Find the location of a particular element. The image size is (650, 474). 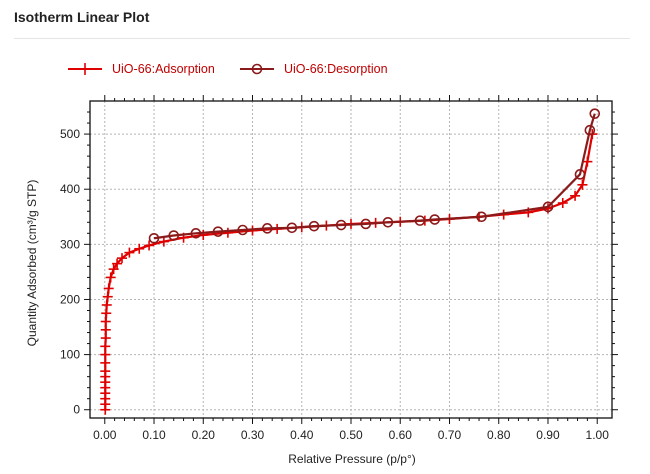

y-tick-label: 300 is located at coordinates (70, 244).